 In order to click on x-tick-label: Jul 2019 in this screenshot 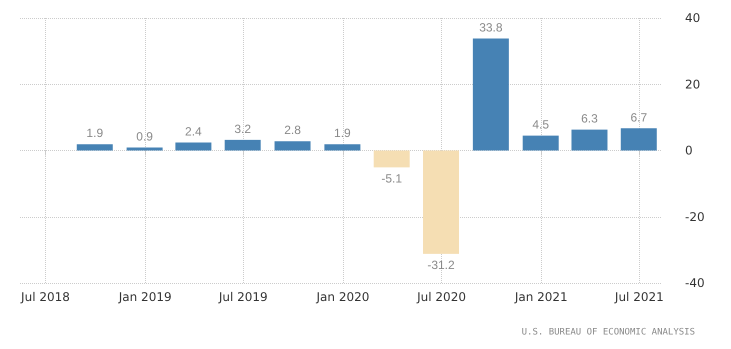, I will do `click(243, 297)`.